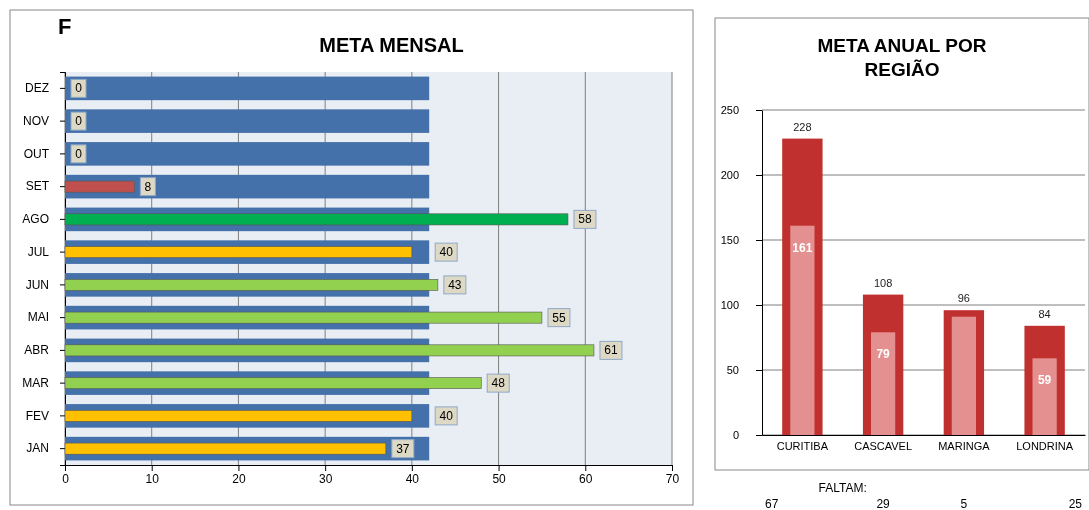  Describe the element at coordinates (842, 488) in the screenshot. I see `text: FALTAM:` at that location.